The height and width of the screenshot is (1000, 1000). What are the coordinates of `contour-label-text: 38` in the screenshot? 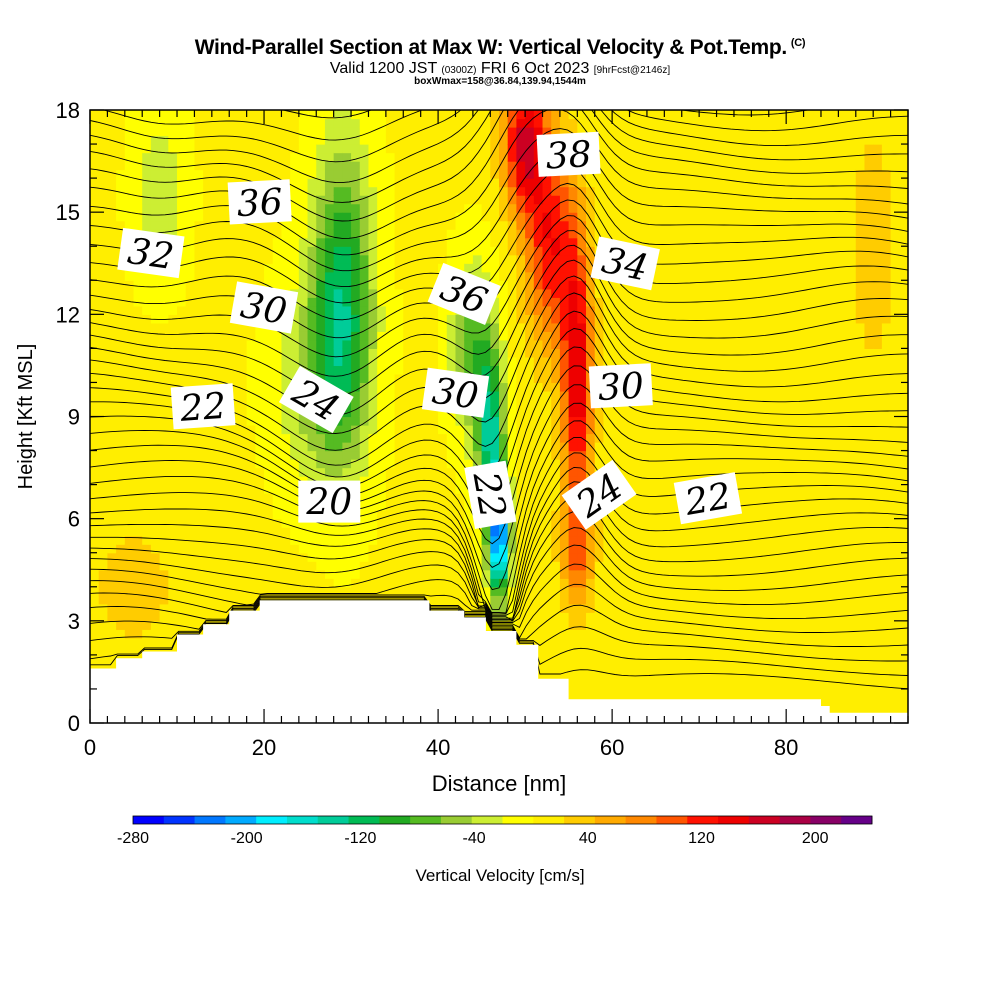 It's located at (569, 155).